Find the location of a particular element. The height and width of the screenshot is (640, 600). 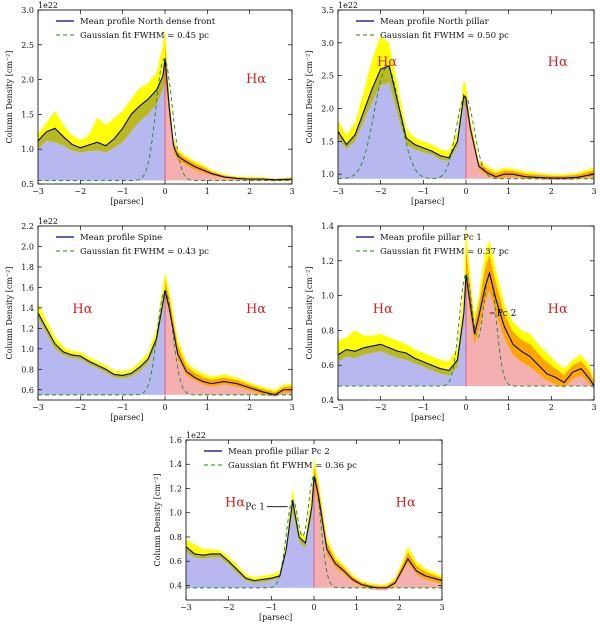

y-tick-label: 1.4 is located at coordinates (327, 226).